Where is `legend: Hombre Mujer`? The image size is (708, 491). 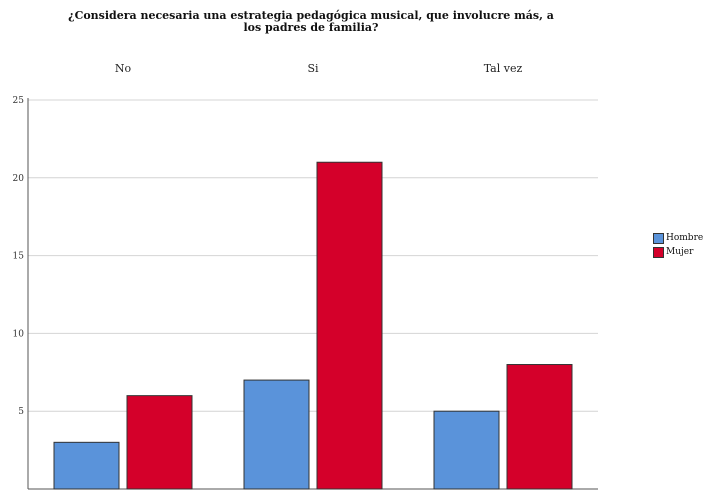
legend: Hombre Mujer is located at coordinates (678, 245).